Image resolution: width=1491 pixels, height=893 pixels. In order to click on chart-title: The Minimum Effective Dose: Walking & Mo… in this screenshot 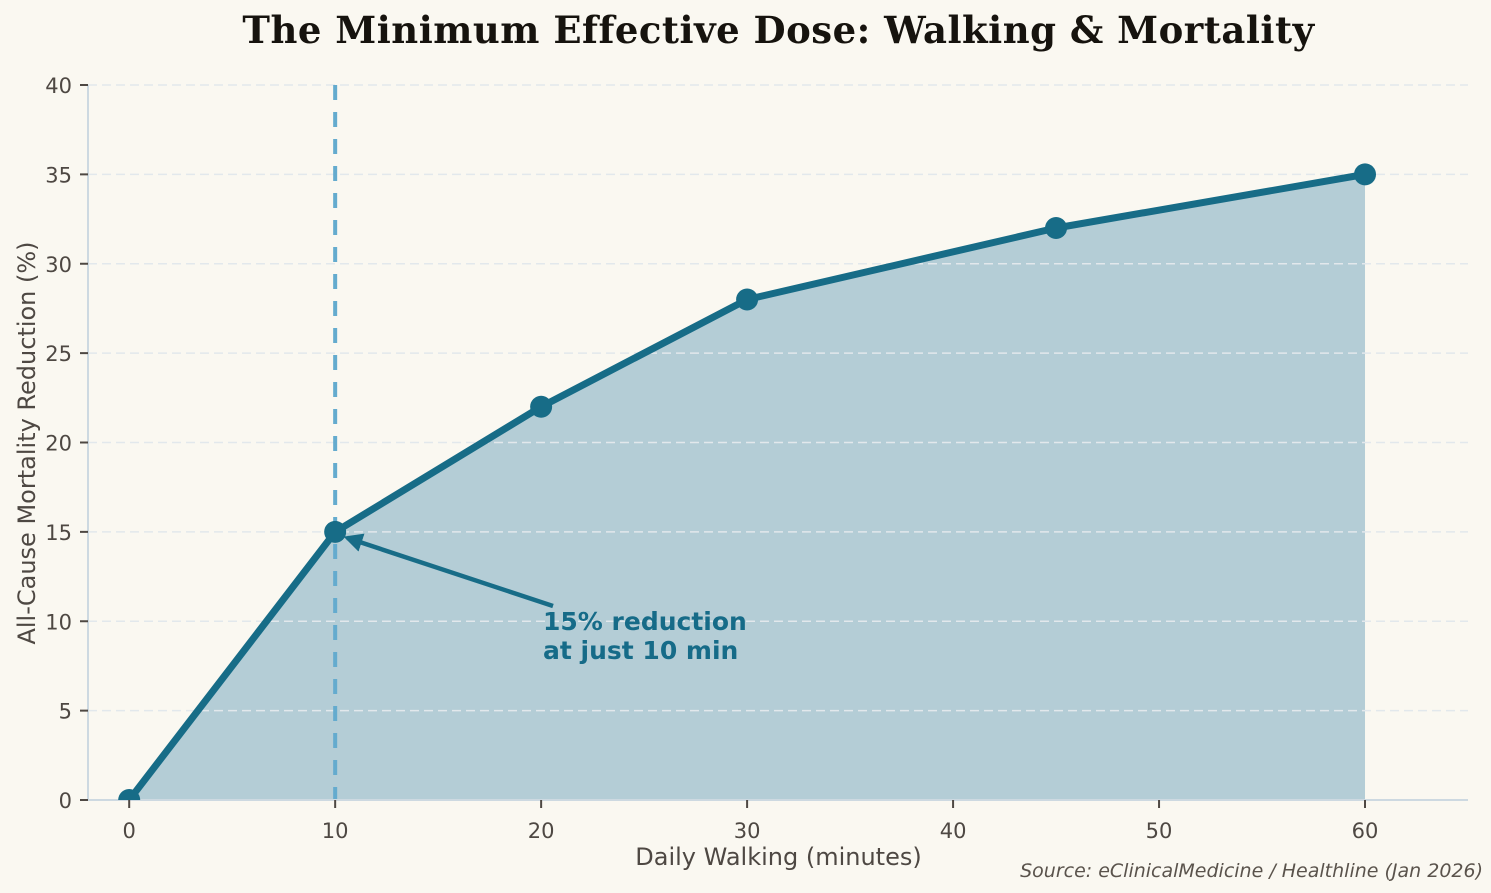, I will do `click(778, 30)`.